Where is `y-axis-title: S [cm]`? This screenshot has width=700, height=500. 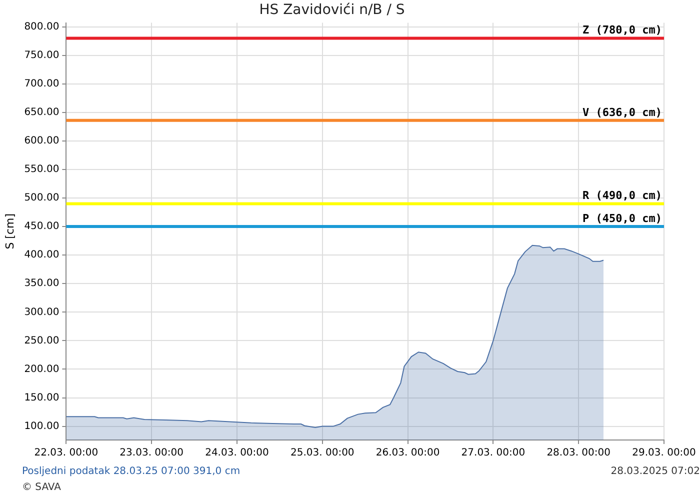 y-axis-title: S [cm] is located at coordinates (9, 231).